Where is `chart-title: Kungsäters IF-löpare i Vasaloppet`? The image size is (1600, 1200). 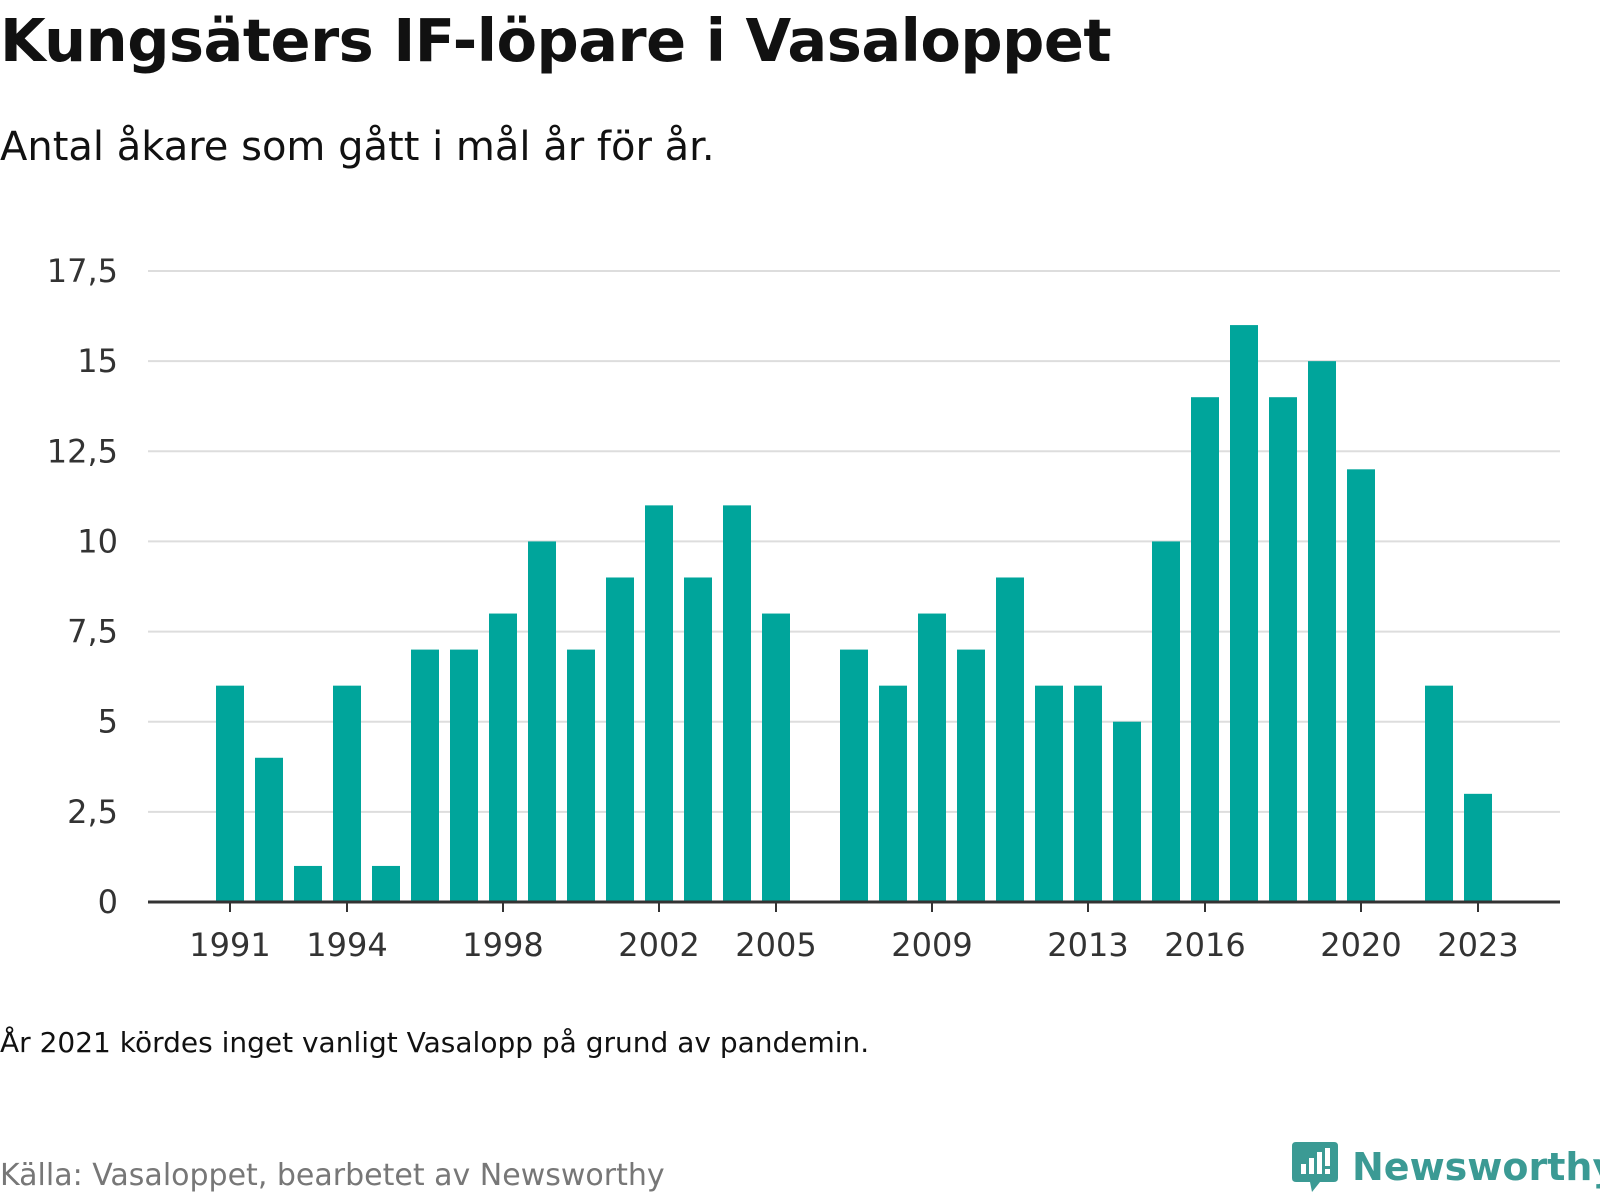
chart-title: Kungsäters IF-löpare i Vasaloppet is located at coordinates (556, 40).